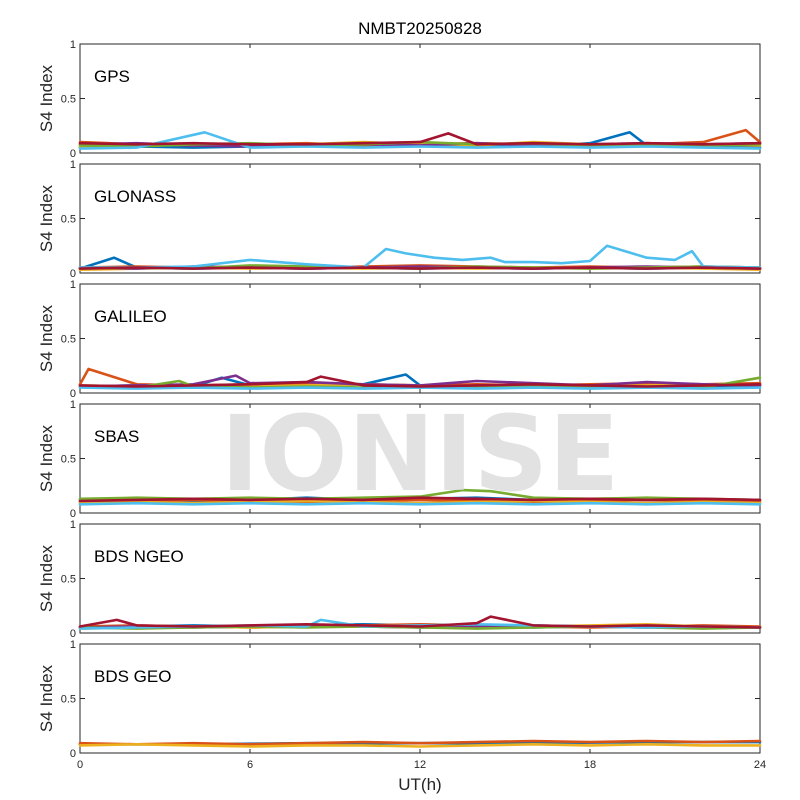 This screenshot has width=800, height=800. What do you see at coordinates (139, 556) in the screenshot?
I see `panel-label: BDS NGEO` at bounding box center [139, 556].